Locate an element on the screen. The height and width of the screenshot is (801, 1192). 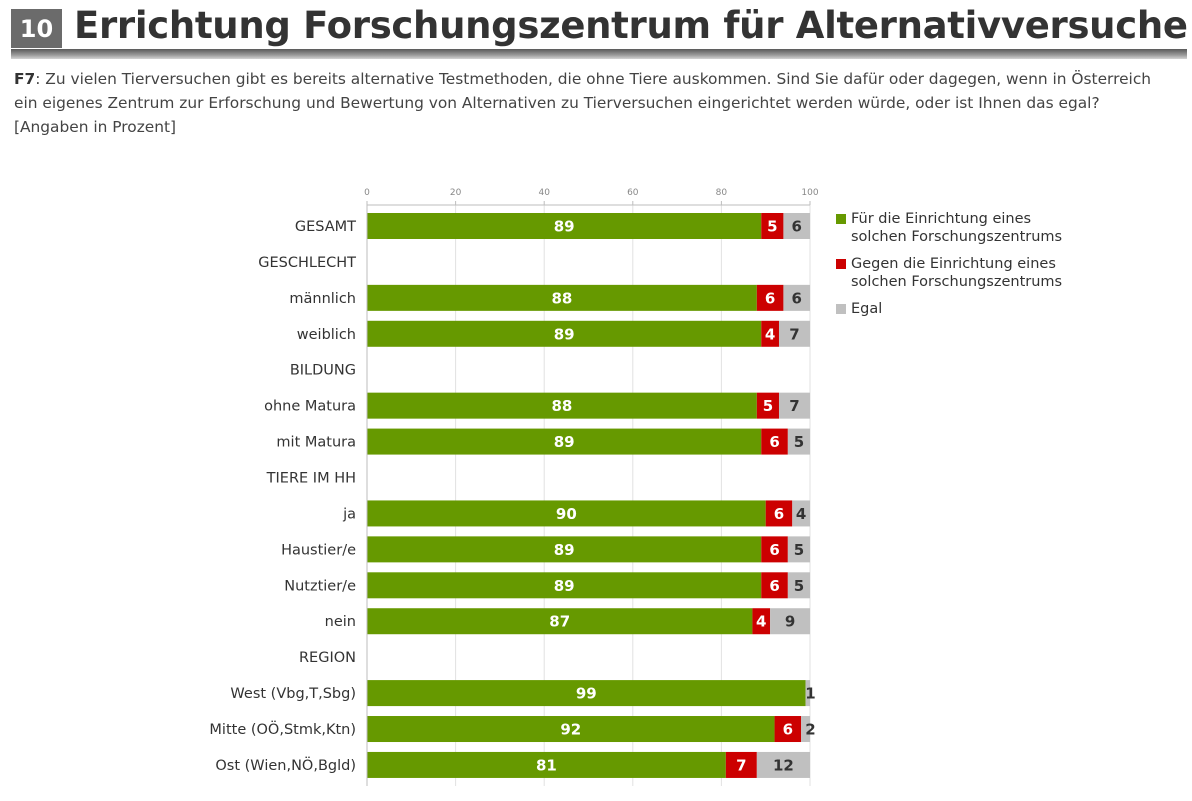
x-tick-label: 60 is located at coordinates (633, 193).